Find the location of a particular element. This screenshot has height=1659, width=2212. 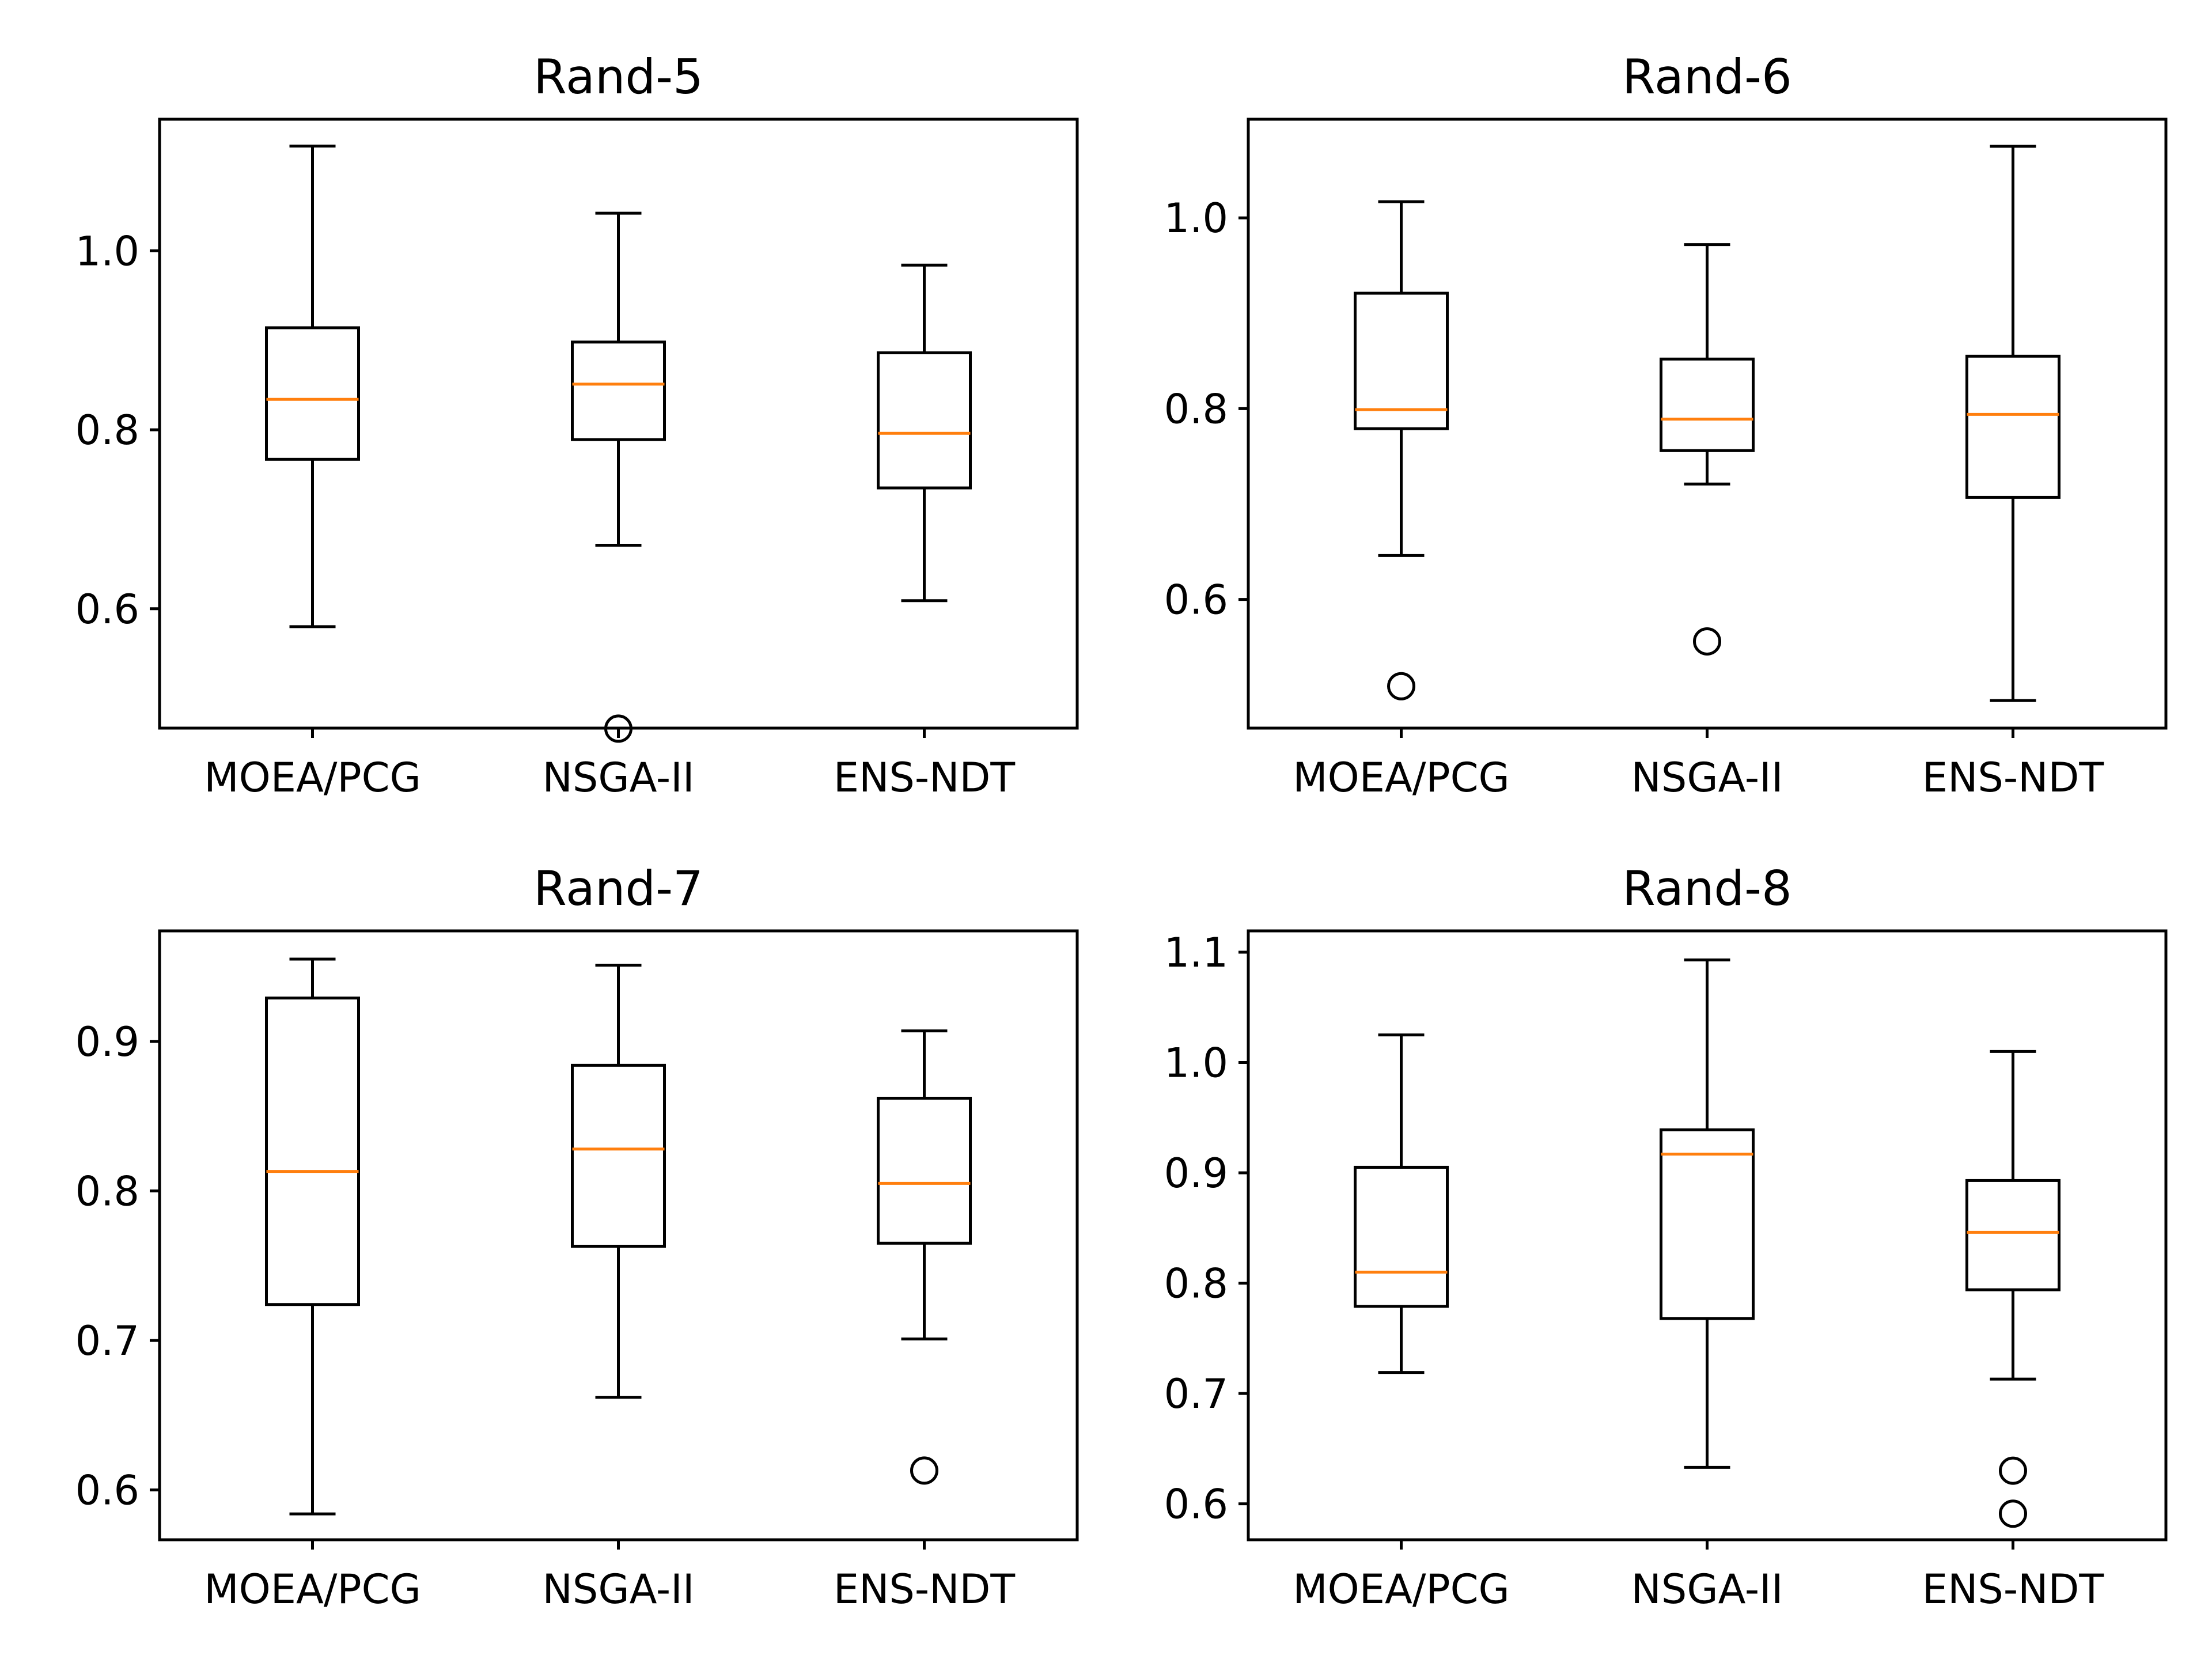

y-tick-label: 1.1 is located at coordinates (1196, 952).